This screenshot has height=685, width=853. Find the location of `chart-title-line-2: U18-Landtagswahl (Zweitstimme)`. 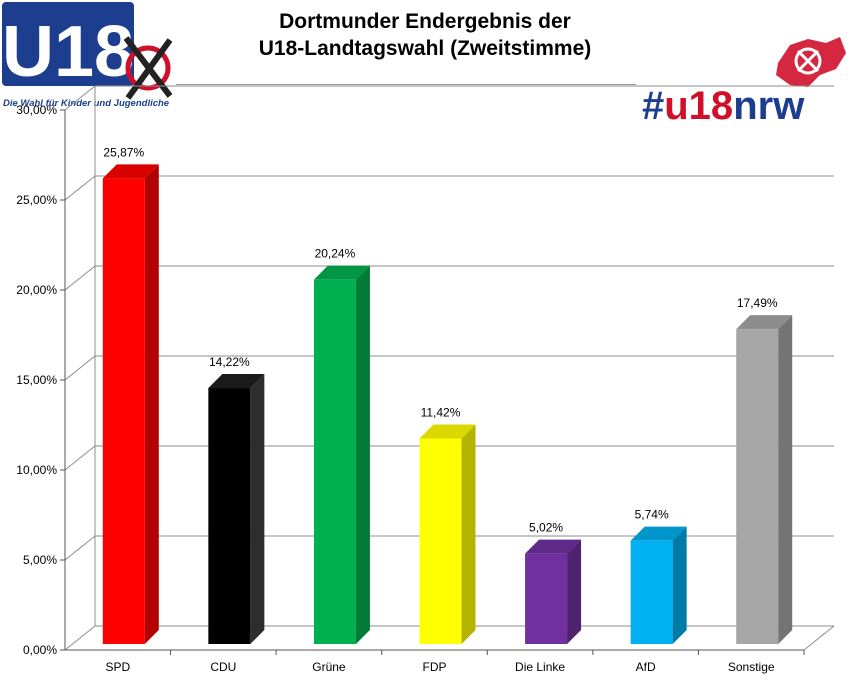

chart-title-line-2: U18-Landtagswahl (Zweitstimme) is located at coordinates (425, 48).